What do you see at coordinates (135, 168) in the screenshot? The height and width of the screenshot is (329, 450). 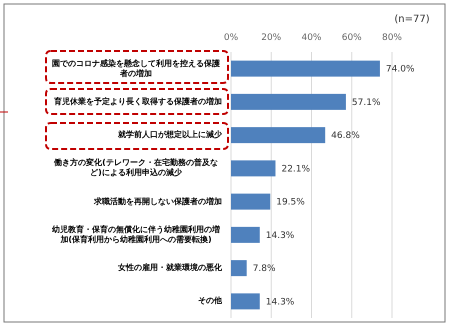 I see `y-tick-label: 働き方の変化(テレワーク・在宅勤務の普及など)による利用申込の減少` at bounding box center [135, 168].